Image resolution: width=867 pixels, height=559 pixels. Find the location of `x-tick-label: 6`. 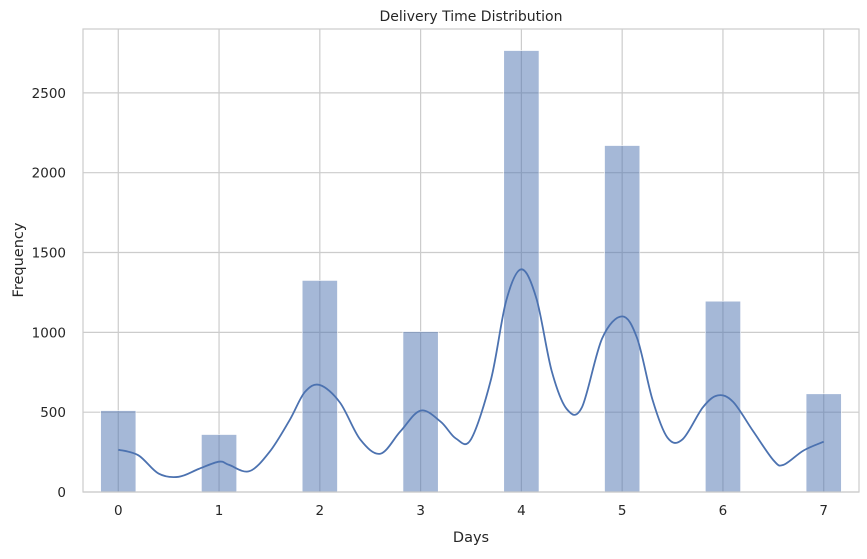

x-tick-label: 6 is located at coordinates (723, 511).